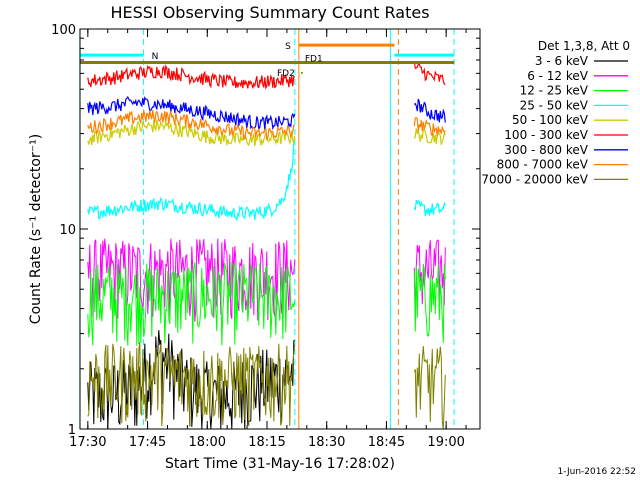 This screenshot has height=480, width=640. Describe the element at coordinates (269, 12) in the screenshot. I see `chart-title: HESSI Observing Summary Count Rates` at that location.